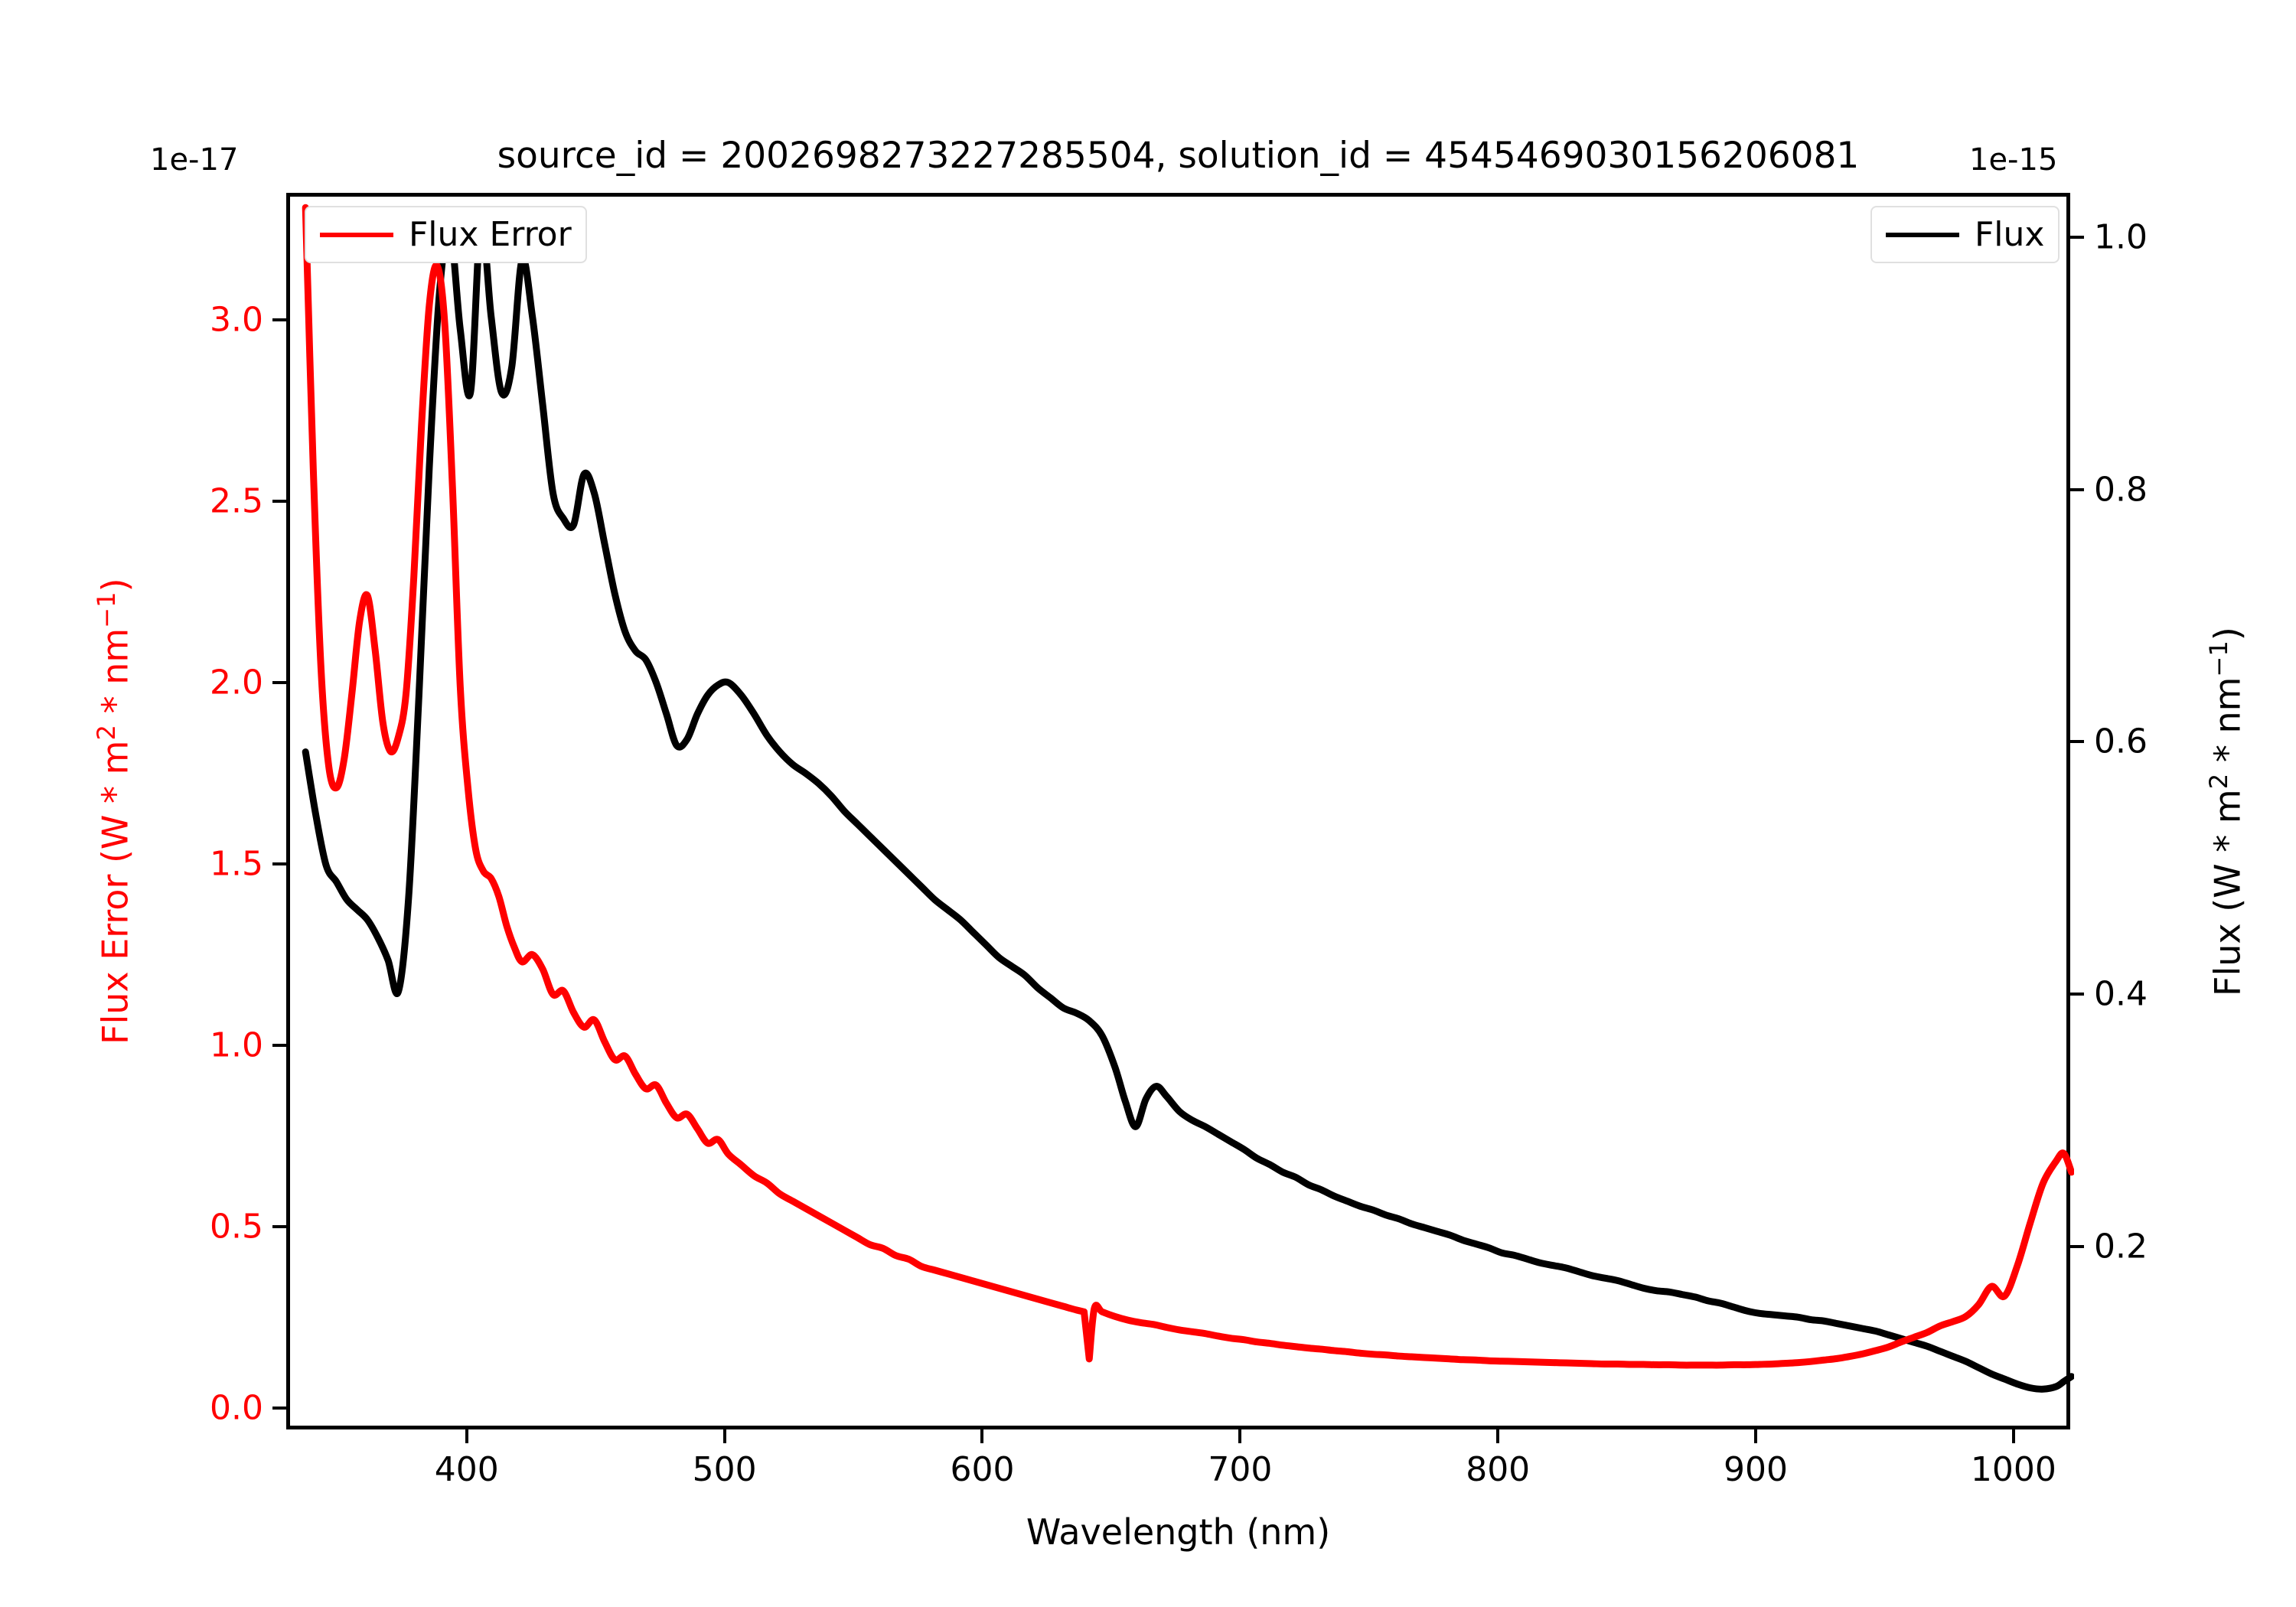 The height and width of the screenshot is (1607, 2296). Describe the element at coordinates (115, 893) in the screenshot. I see `left-y-axis-label-text: Flux Error (W * m` at that location.